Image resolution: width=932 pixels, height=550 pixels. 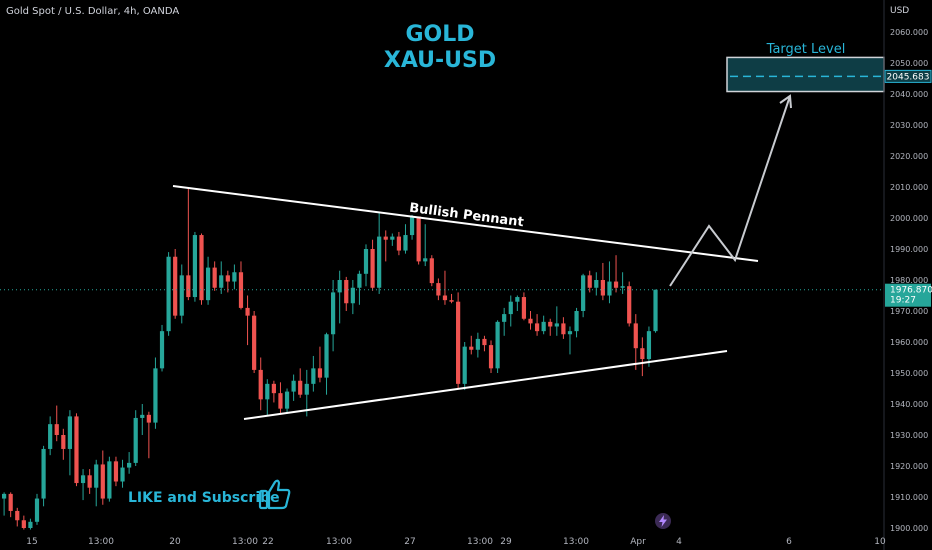 What do you see at coordinates (663, 521) in the screenshot?
I see `lightning-icon` at bounding box center [663, 521].